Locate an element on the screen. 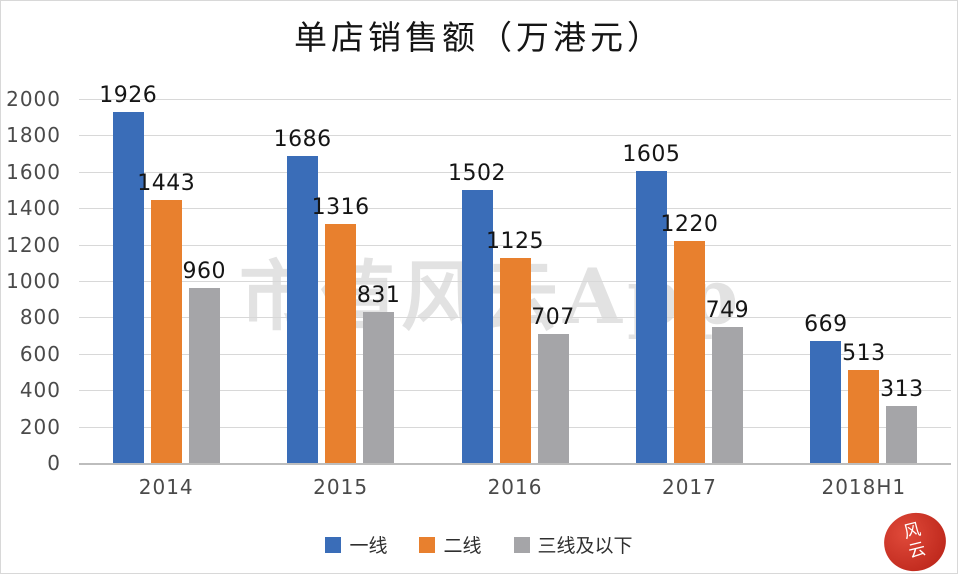  y-tick-label: 1400 is located at coordinates (33, 208).